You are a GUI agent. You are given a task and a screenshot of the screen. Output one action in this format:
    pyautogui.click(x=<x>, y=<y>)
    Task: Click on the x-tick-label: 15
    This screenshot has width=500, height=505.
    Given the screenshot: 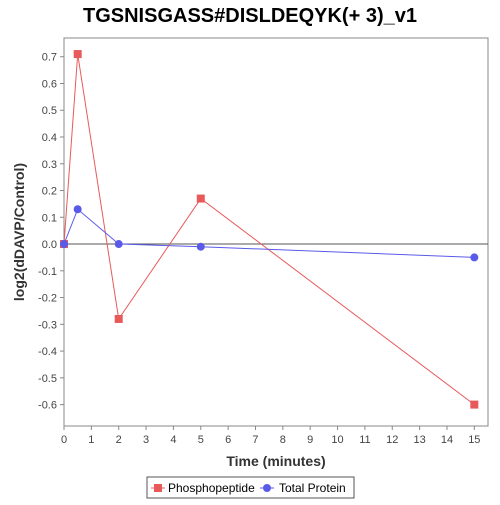 What is the action you would take?
    pyautogui.click(x=474, y=440)
    